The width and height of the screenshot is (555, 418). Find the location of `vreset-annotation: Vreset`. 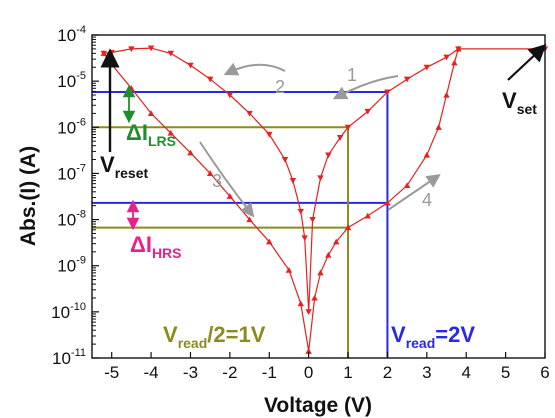

vreset-annotation: Vreset is located at coordinates (124, 114).